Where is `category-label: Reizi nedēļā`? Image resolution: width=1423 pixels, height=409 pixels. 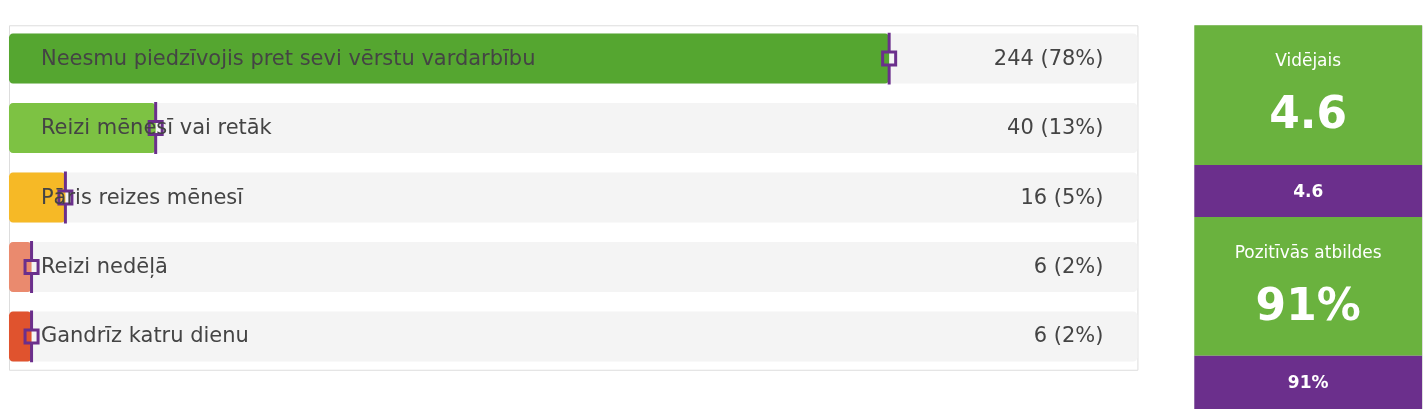 category-label: Reizi nedēļā is located at coordinates (104, 265).